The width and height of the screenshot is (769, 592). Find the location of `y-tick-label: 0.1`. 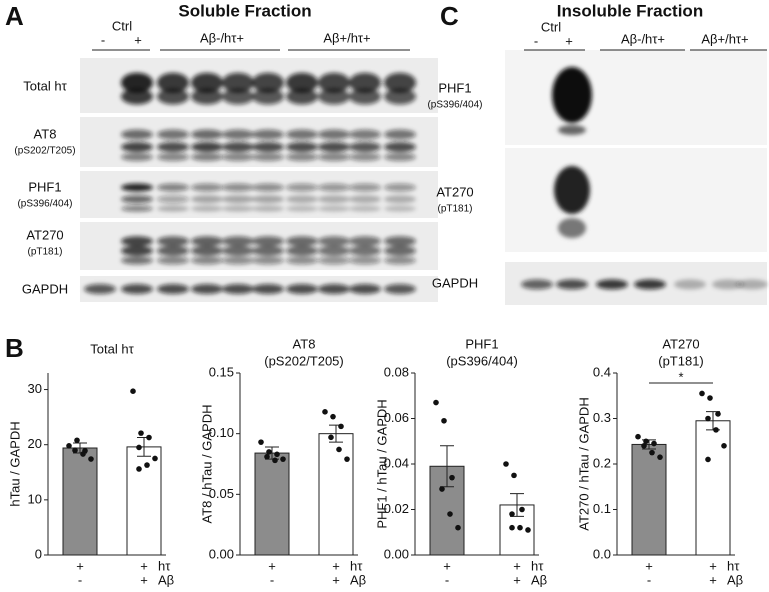

y-tick-label: 0.1 is located at coordinates (602, 508).